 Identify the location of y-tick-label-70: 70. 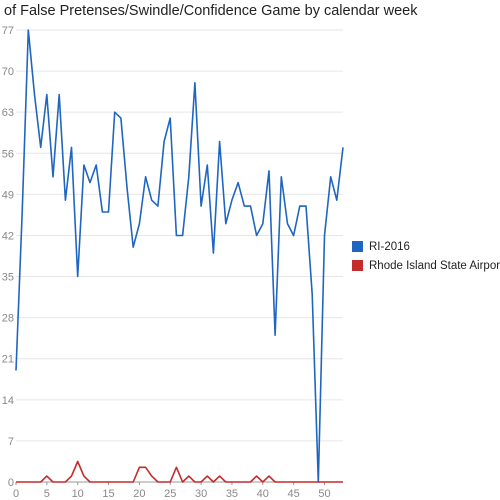
(8, 72).